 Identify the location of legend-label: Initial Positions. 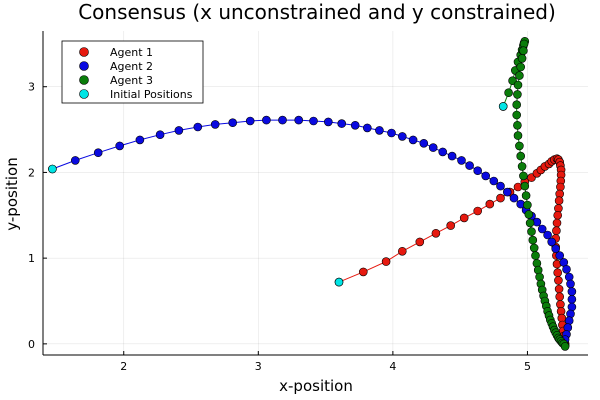
(151, 94).